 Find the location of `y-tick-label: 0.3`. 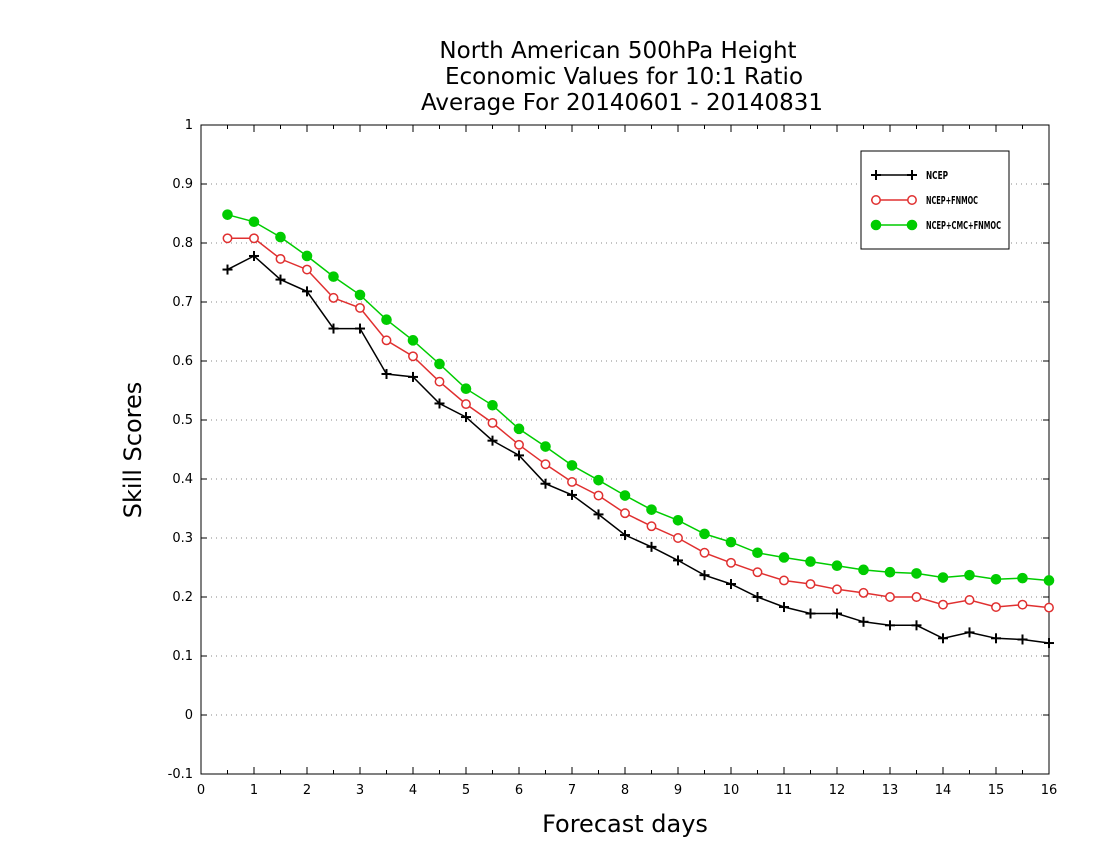

y-tick-label: 0.3 is located at coordinates (182, 538).